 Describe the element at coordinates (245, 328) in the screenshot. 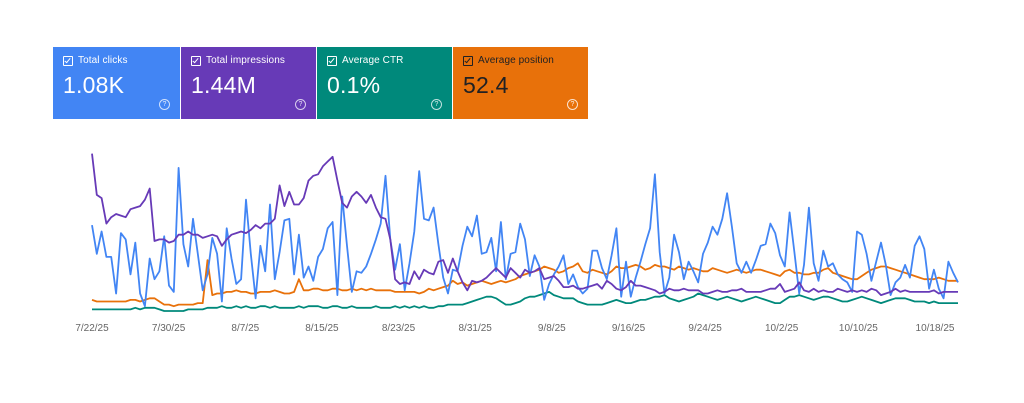

I see `x-tick-label: 8/7/25` at that location.